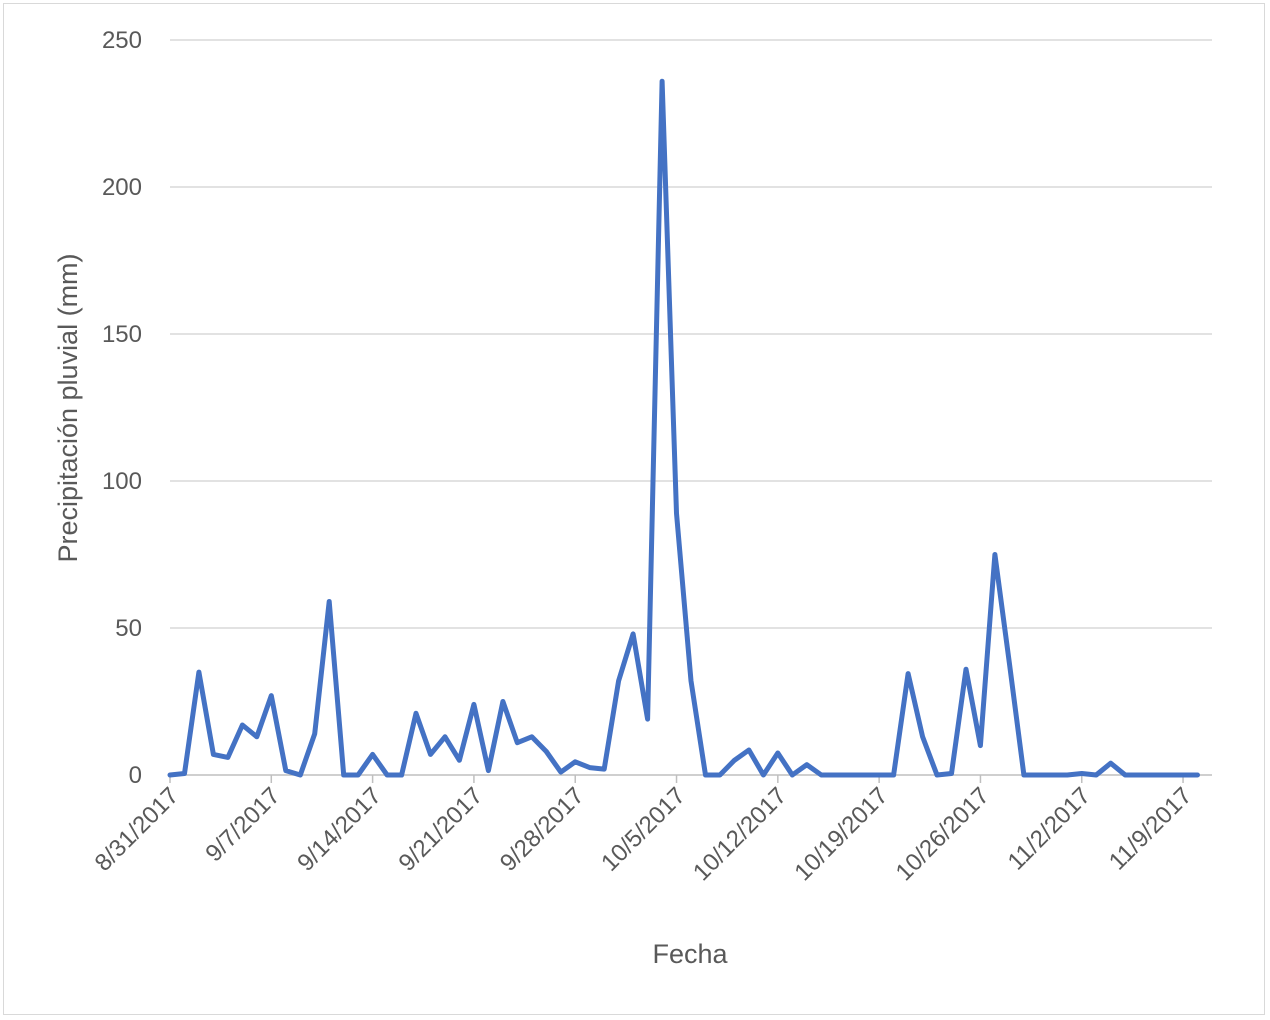 This screenshot has width=1270, height=1020. Describe the element at coordinates (122, 408) in the screenshot. I see `y-tick-labels: 0 50 100 150 200 250` at that location.